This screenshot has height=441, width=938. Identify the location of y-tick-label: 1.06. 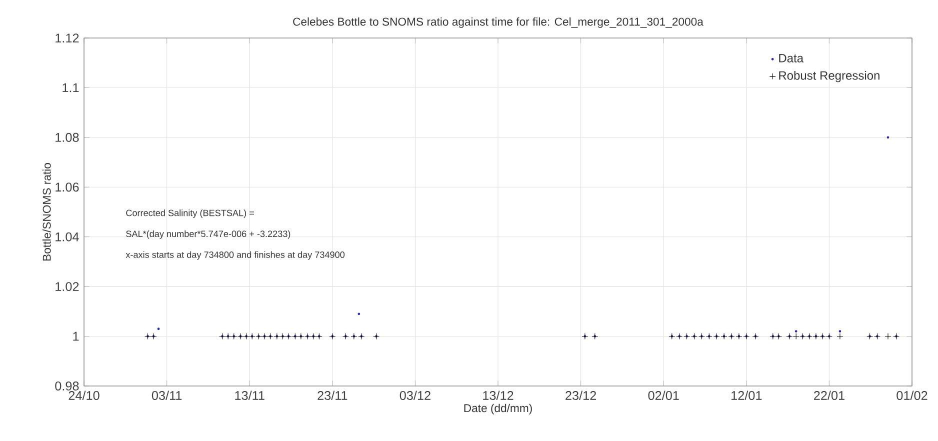
(67, 187).